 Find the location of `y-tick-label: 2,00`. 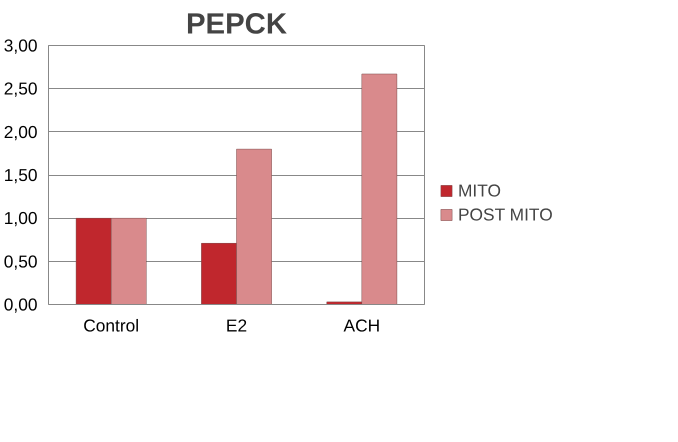

y-tick-label: 2,00 is located at coordinates (21, 132).